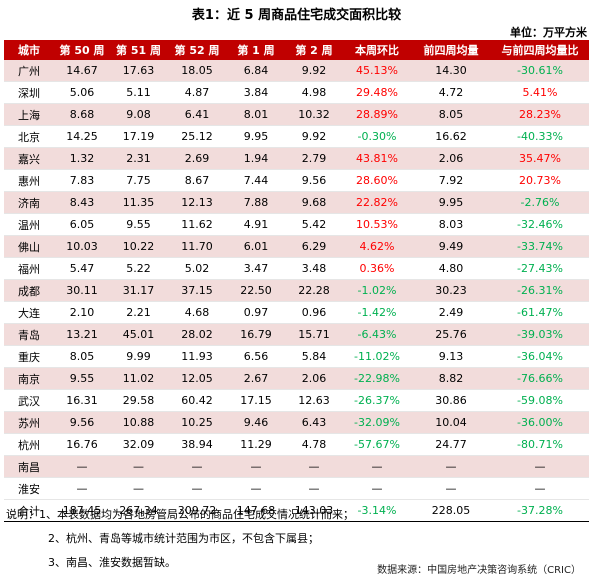 The height and width of the screenshot is (580, 593). What do you see at coordinates (377, 312) in the screenshot?
I see `cell-wow: -1.42%` at bounding box center [377, 312].